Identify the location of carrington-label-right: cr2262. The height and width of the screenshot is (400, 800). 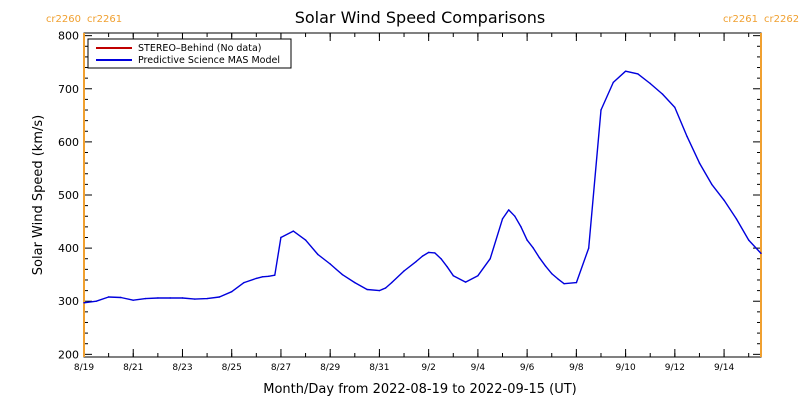
(781, 19).